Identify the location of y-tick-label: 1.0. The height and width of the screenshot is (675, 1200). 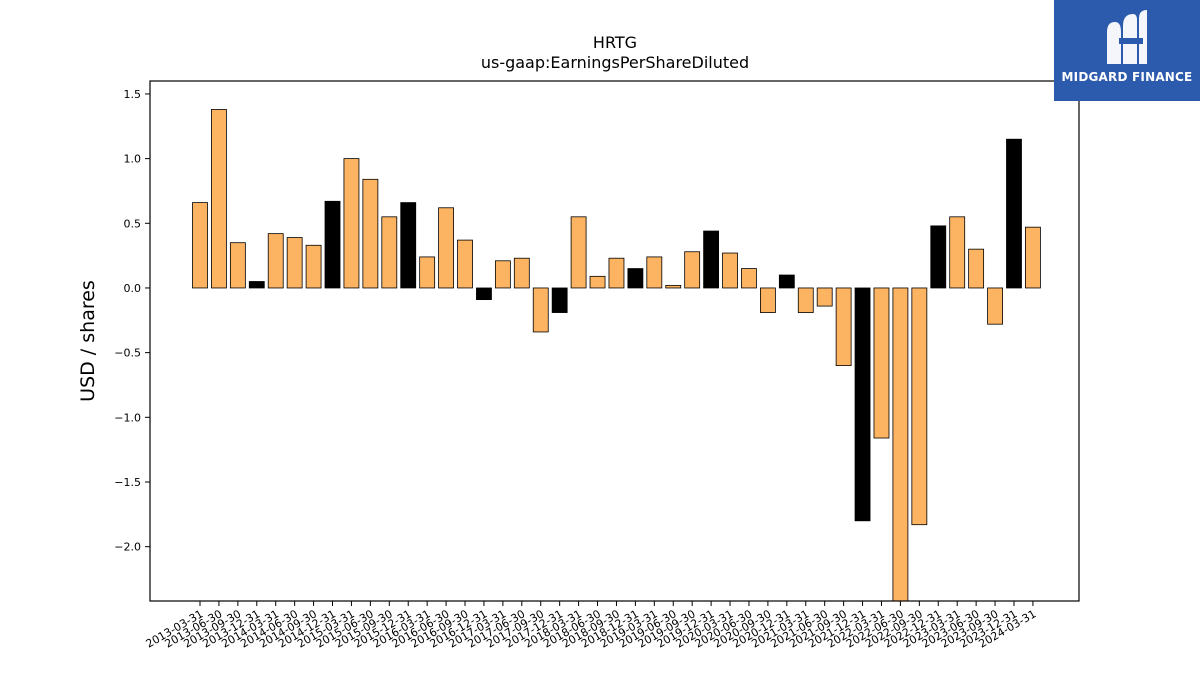
(133, 159).